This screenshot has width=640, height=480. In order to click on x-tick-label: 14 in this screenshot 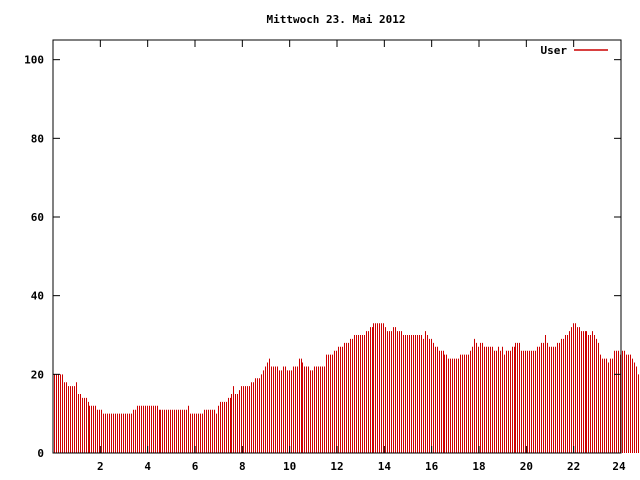, I will do `click(385, 466)`.